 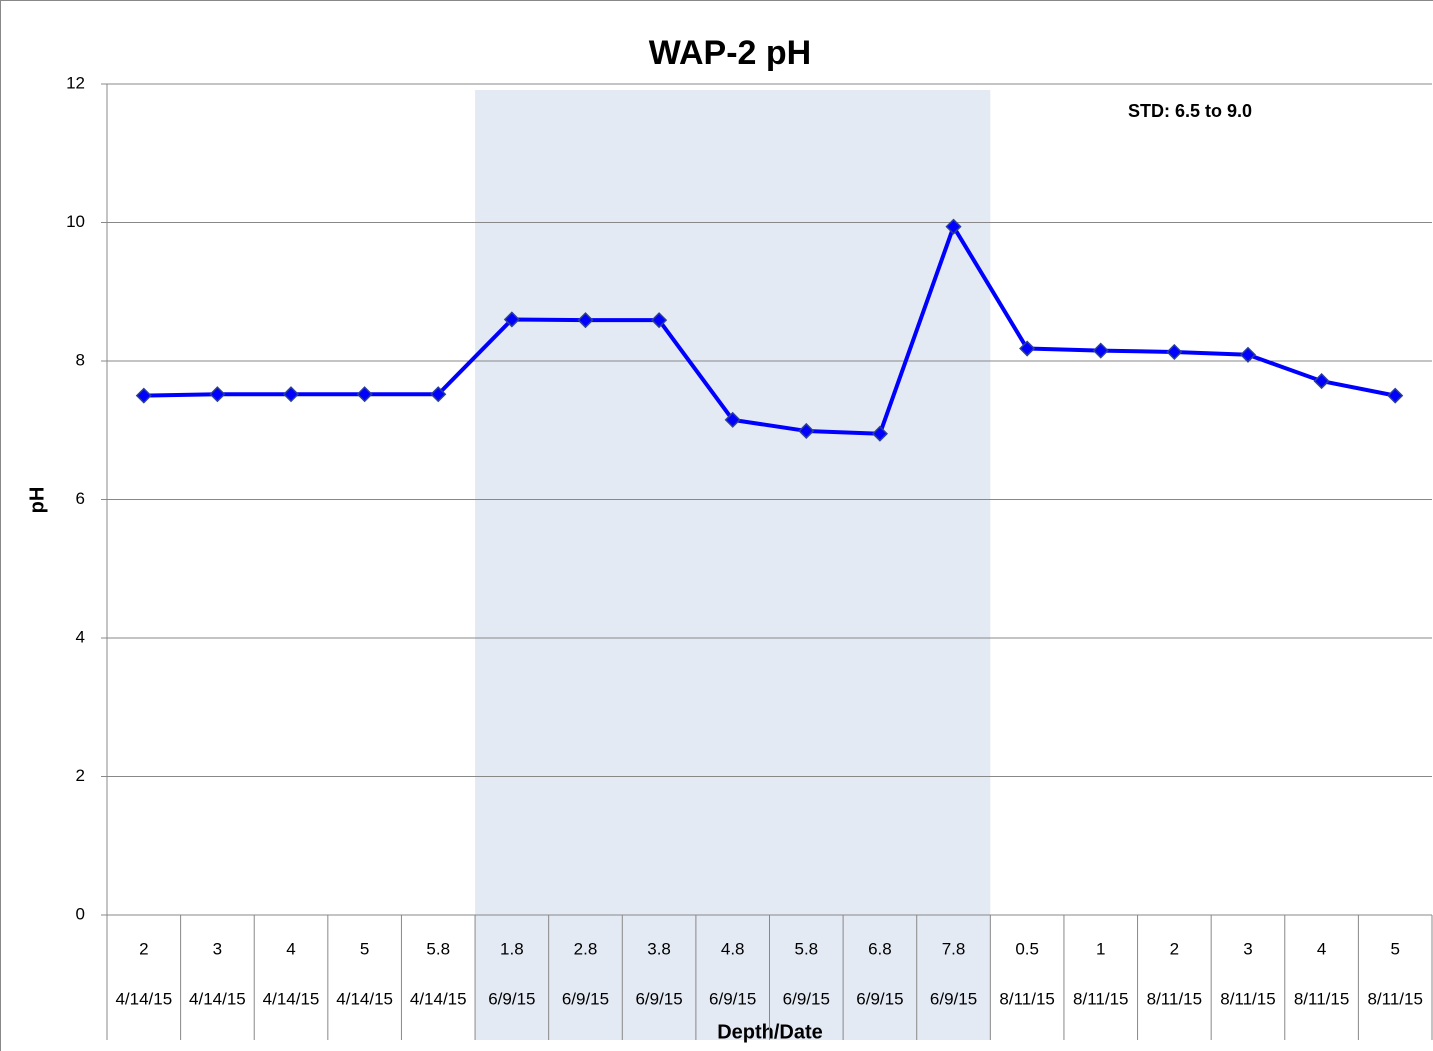 What do you see at coordinates (80, 498) in the screenshot?
I see `y-tick-label: 6` at bounding box center [80, 498].